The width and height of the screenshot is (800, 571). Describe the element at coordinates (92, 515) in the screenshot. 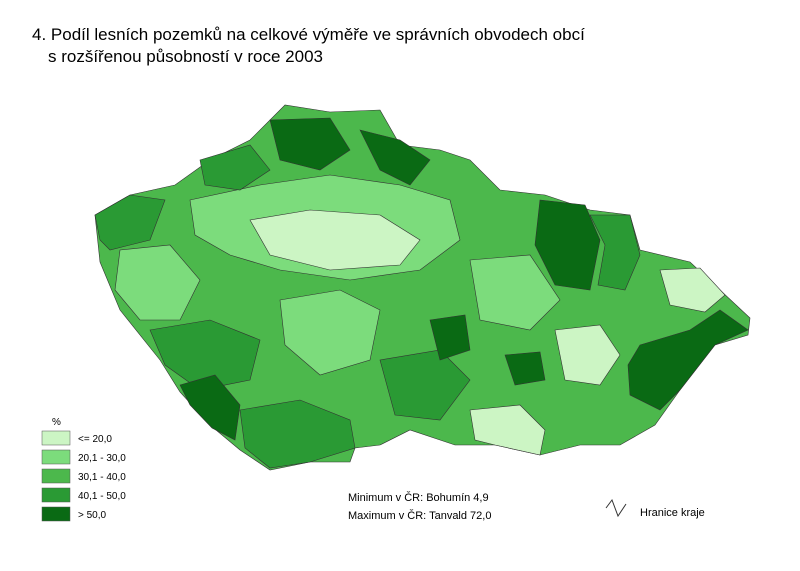

I see `legend-label: > 50,0` at that location.